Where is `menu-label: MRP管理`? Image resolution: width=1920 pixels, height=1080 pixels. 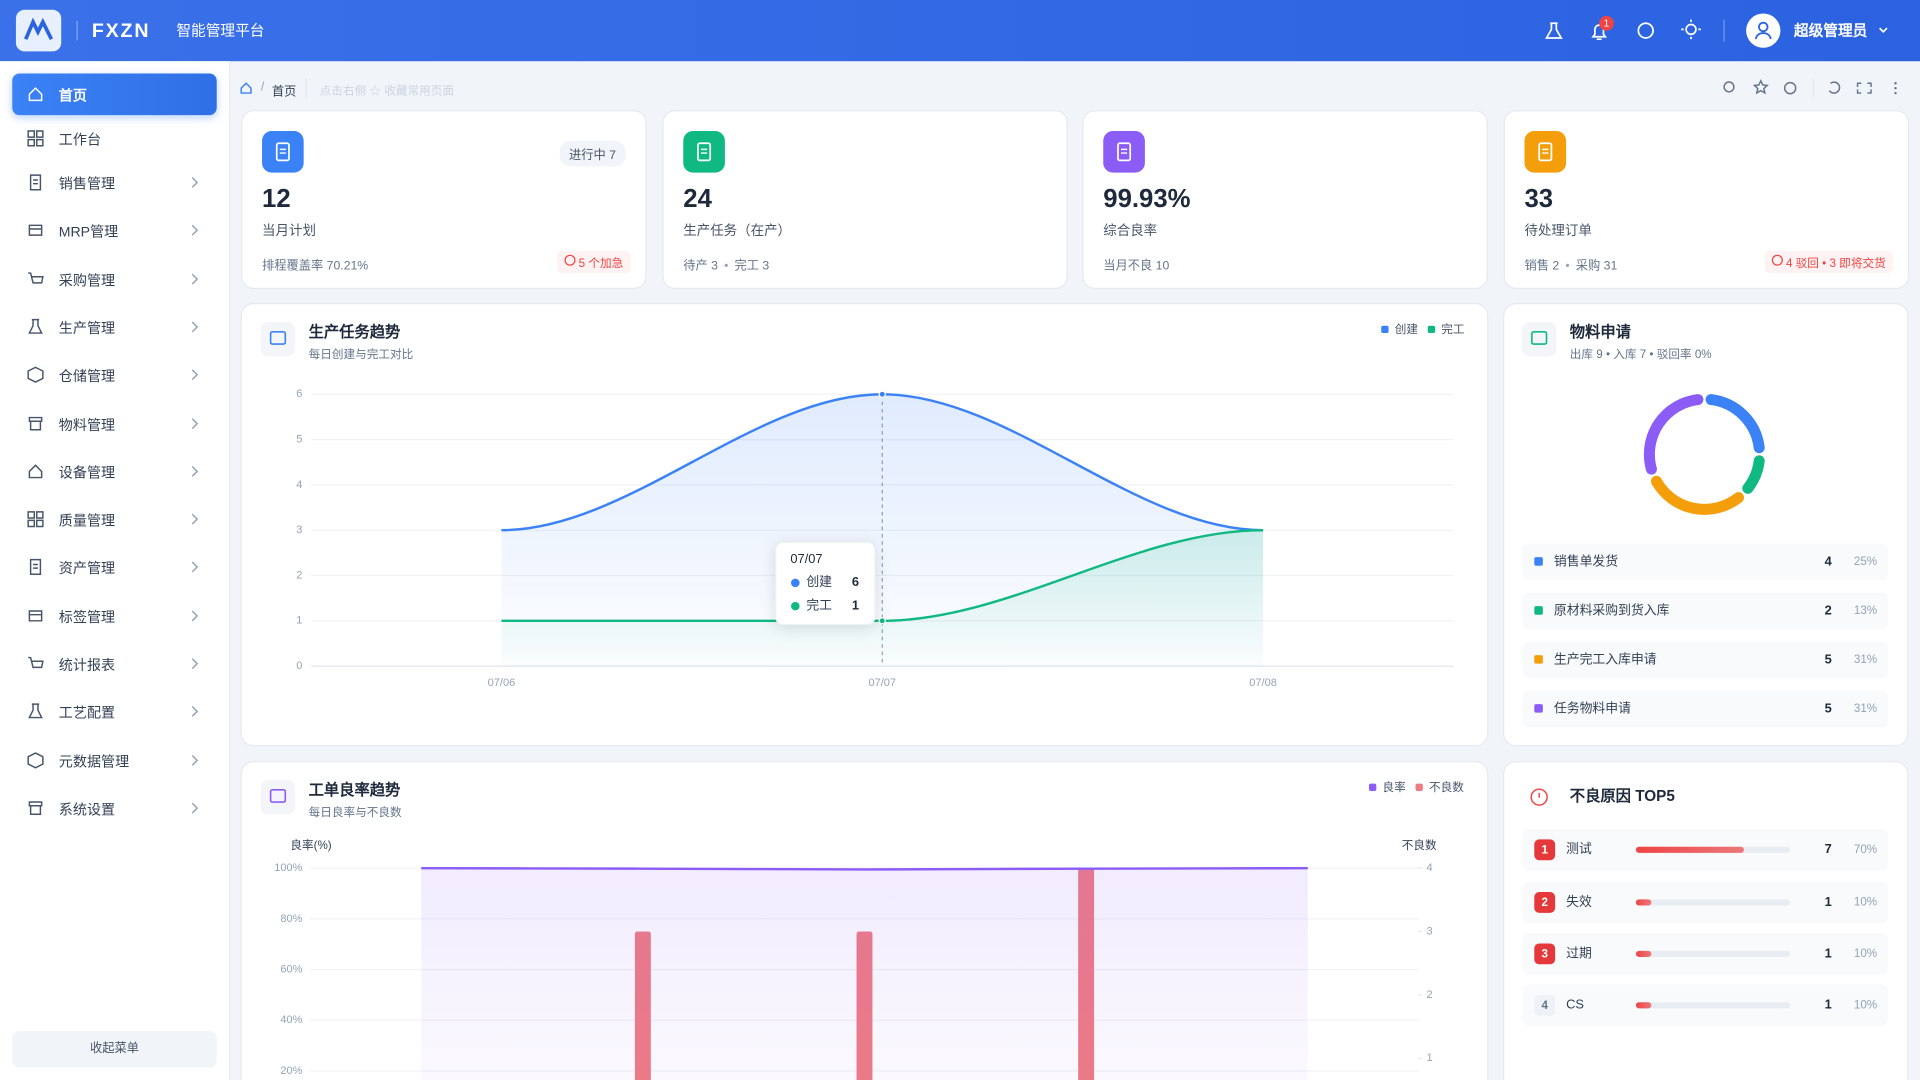 menu-label: MRP管理 is located at coordinates (88, 233).